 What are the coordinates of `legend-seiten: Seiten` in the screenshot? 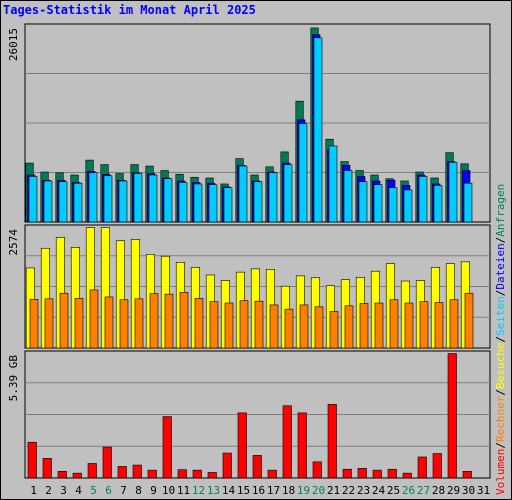 It's located at (500, 316).